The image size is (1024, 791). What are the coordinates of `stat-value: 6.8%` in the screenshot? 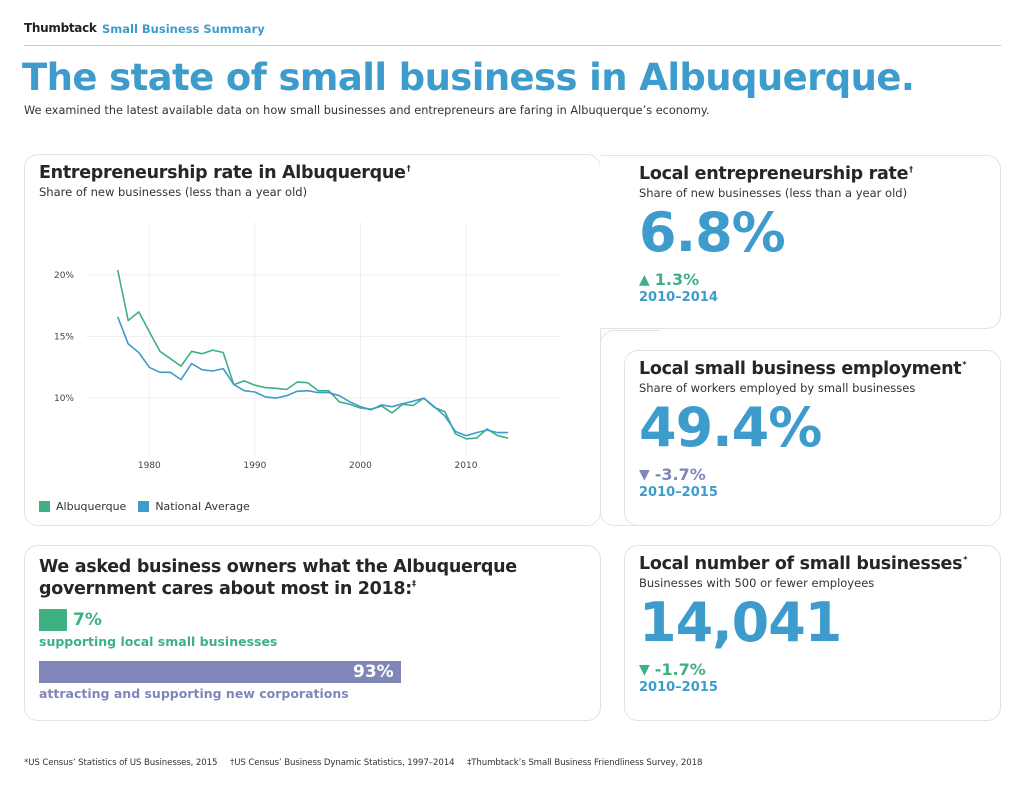 It's located at (712, 232).